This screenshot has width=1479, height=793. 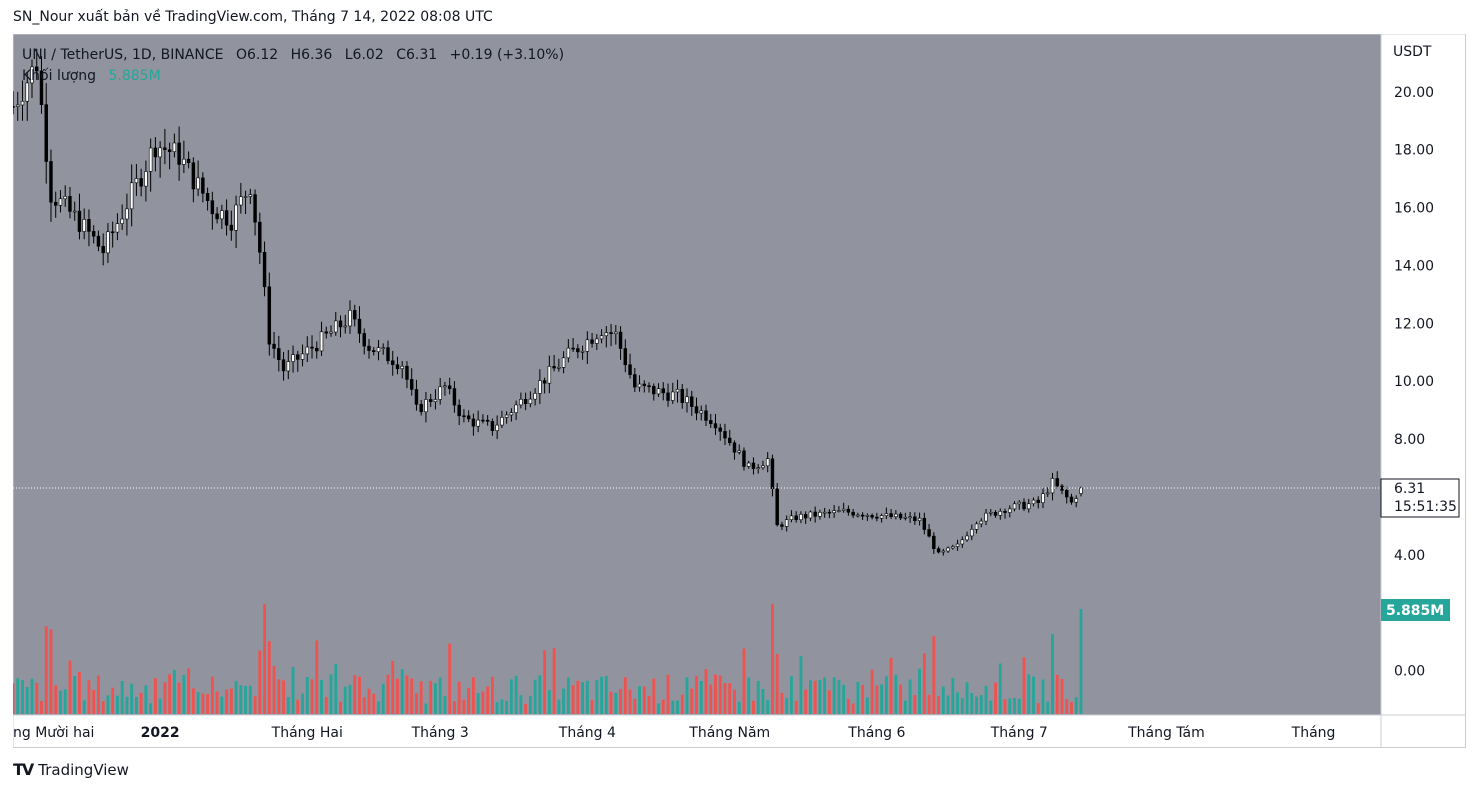 What do you see at coordinates (587, 733) in the screenshot?
I see `time-tick-label: Tháng 4` at bounding box center [587, 733].